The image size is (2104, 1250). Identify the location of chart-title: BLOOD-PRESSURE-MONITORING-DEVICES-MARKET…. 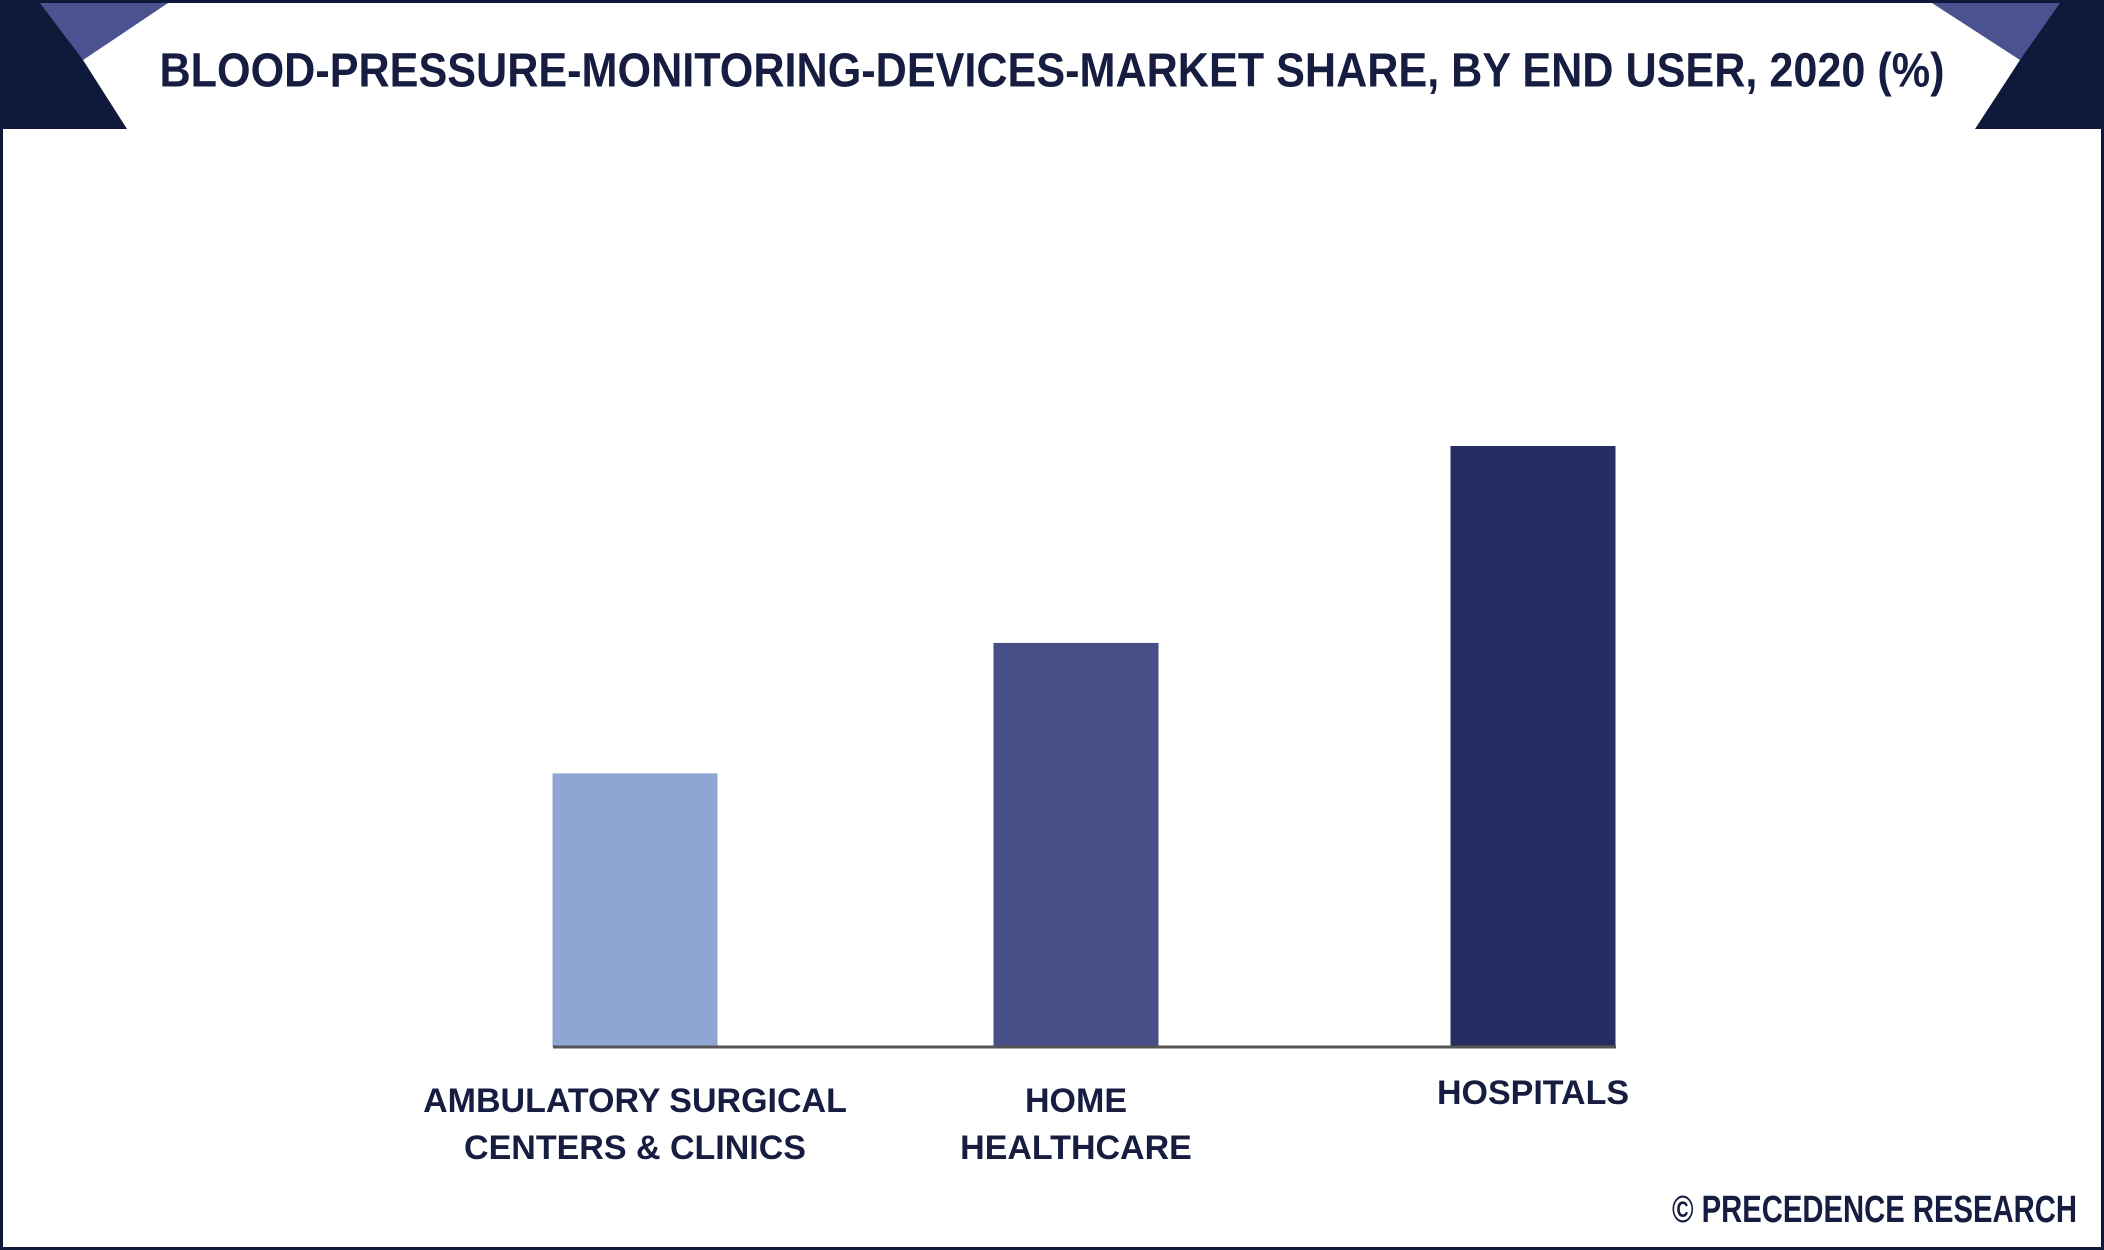
(1052, 71).